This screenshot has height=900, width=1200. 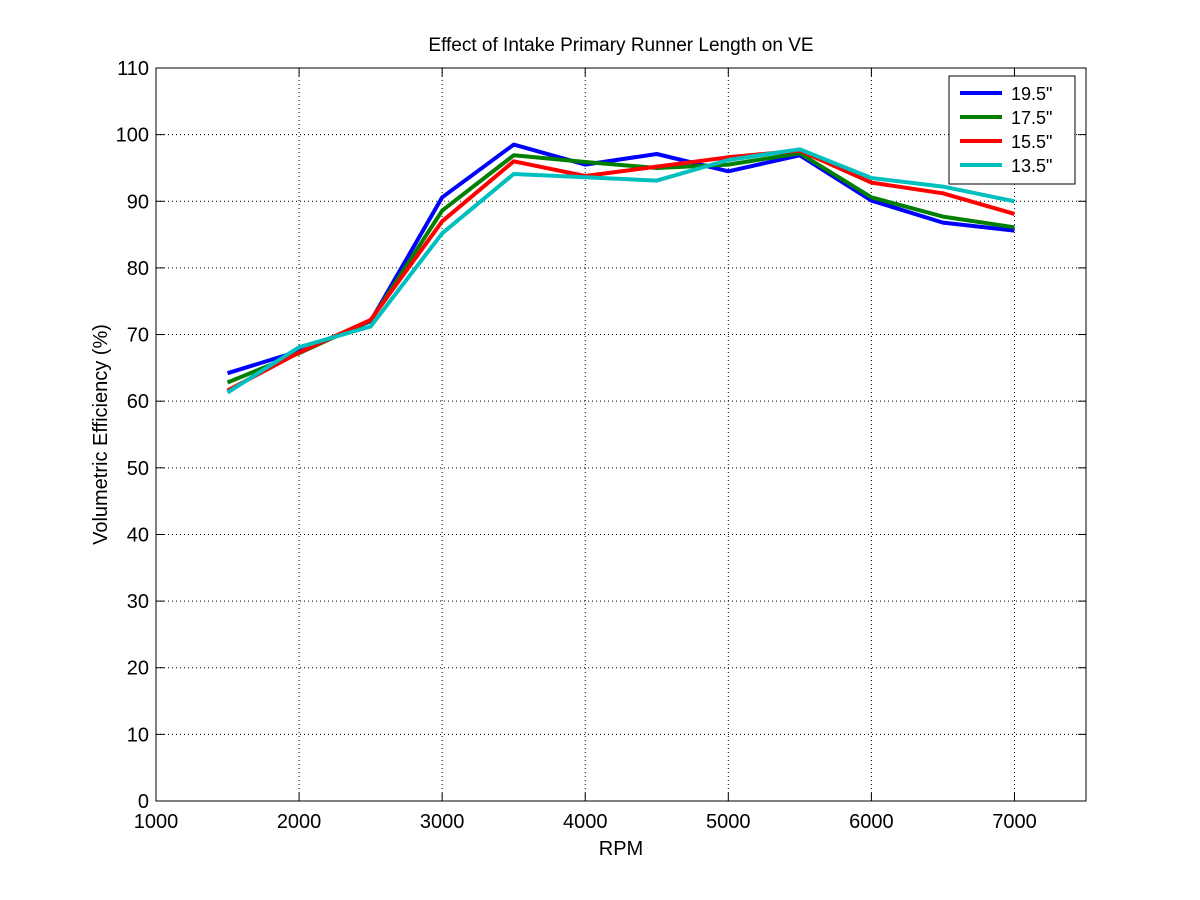 I want to click on x-tick-label: 6000, so click(x=871, y=822).